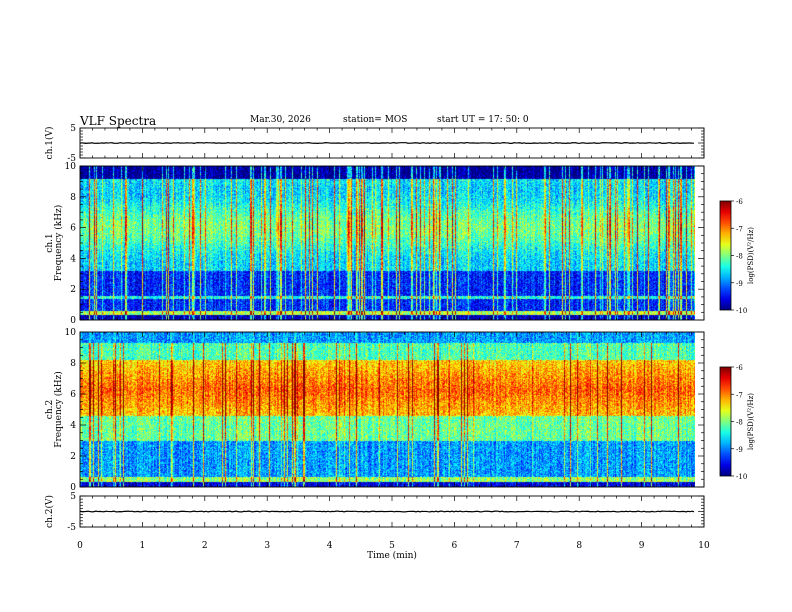 Image resolution: width=792 pixels, height=612 pixels. Describe the element at coordinates (387, 143) in the screenshot. I see `waveform-ch1` at that location.